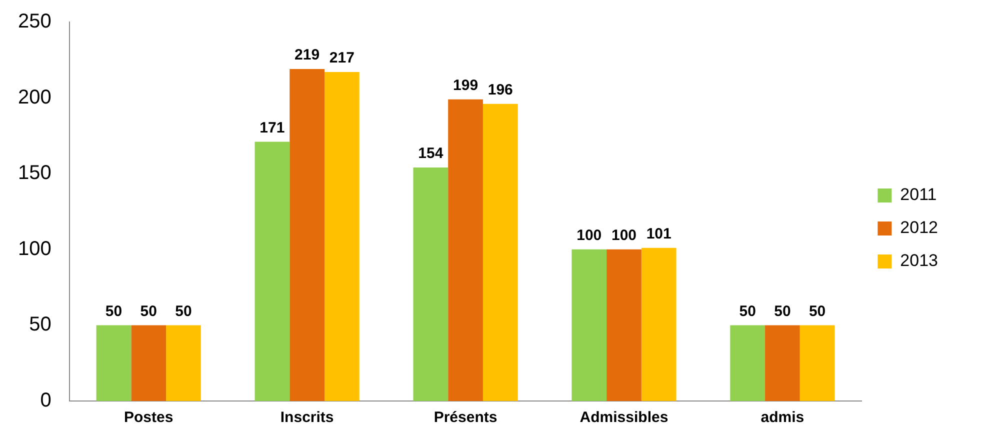 Image resolution: width=988 pixels, height=439 pixels. What do you see at coordinates (35, 97) in the screenshot?
I see `y-tick-label: 200` at bounding box center [35, 97].